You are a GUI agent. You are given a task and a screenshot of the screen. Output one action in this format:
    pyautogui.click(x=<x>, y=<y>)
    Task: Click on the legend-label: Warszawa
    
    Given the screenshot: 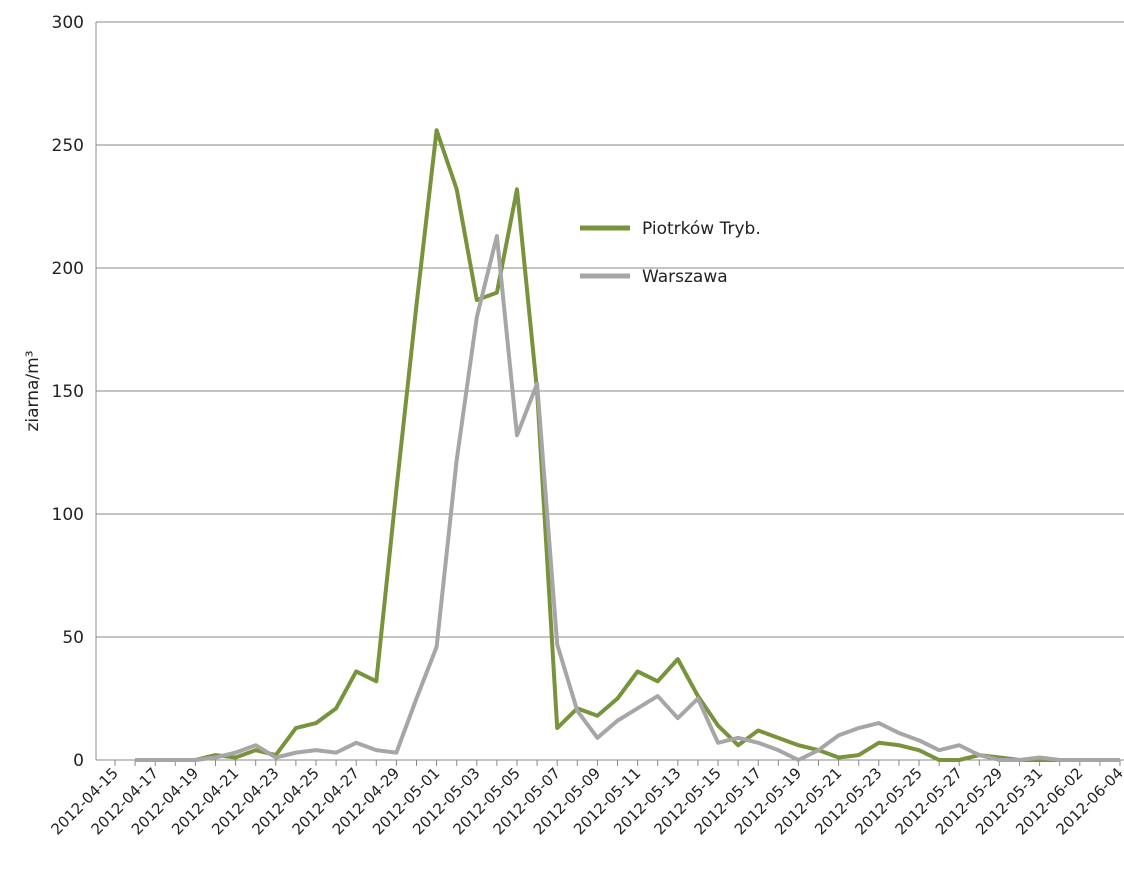 What is the action you would take?
    pyautogui.click(x=685, y=277)
    